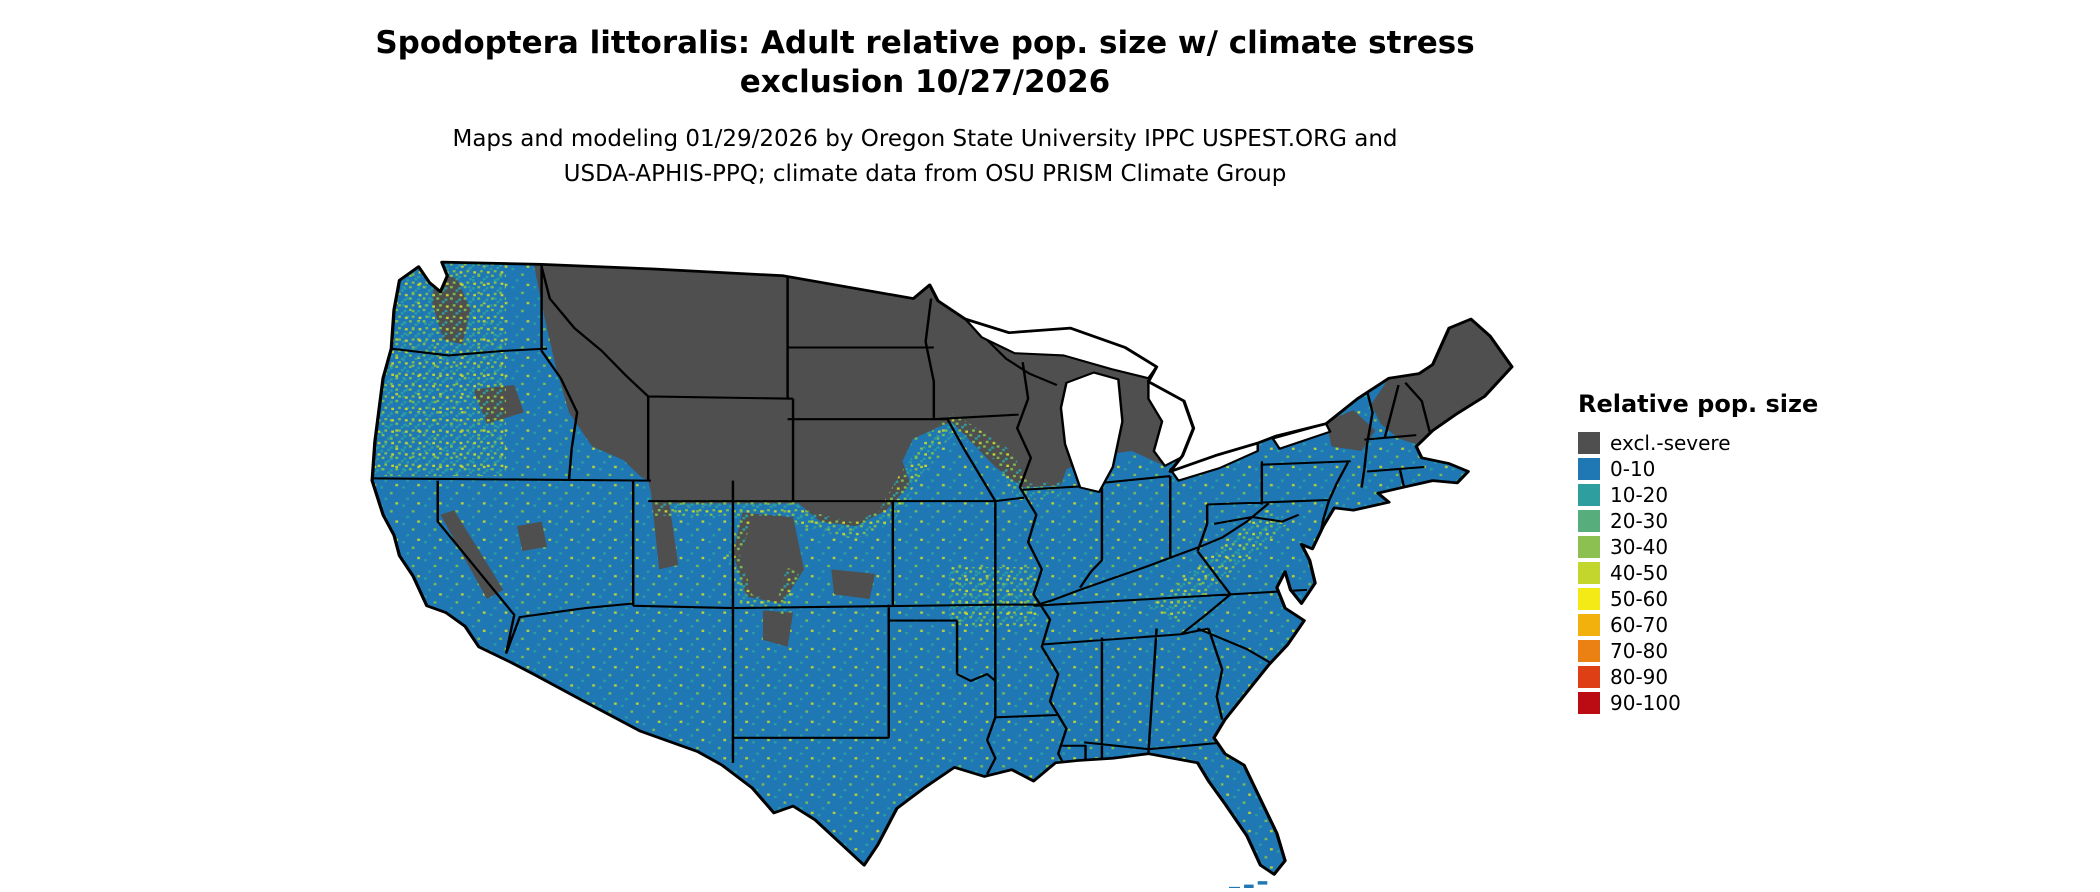 The image size is (2100, 892). I want to click on legend-item: excl.-severe, so click(1698, 443).